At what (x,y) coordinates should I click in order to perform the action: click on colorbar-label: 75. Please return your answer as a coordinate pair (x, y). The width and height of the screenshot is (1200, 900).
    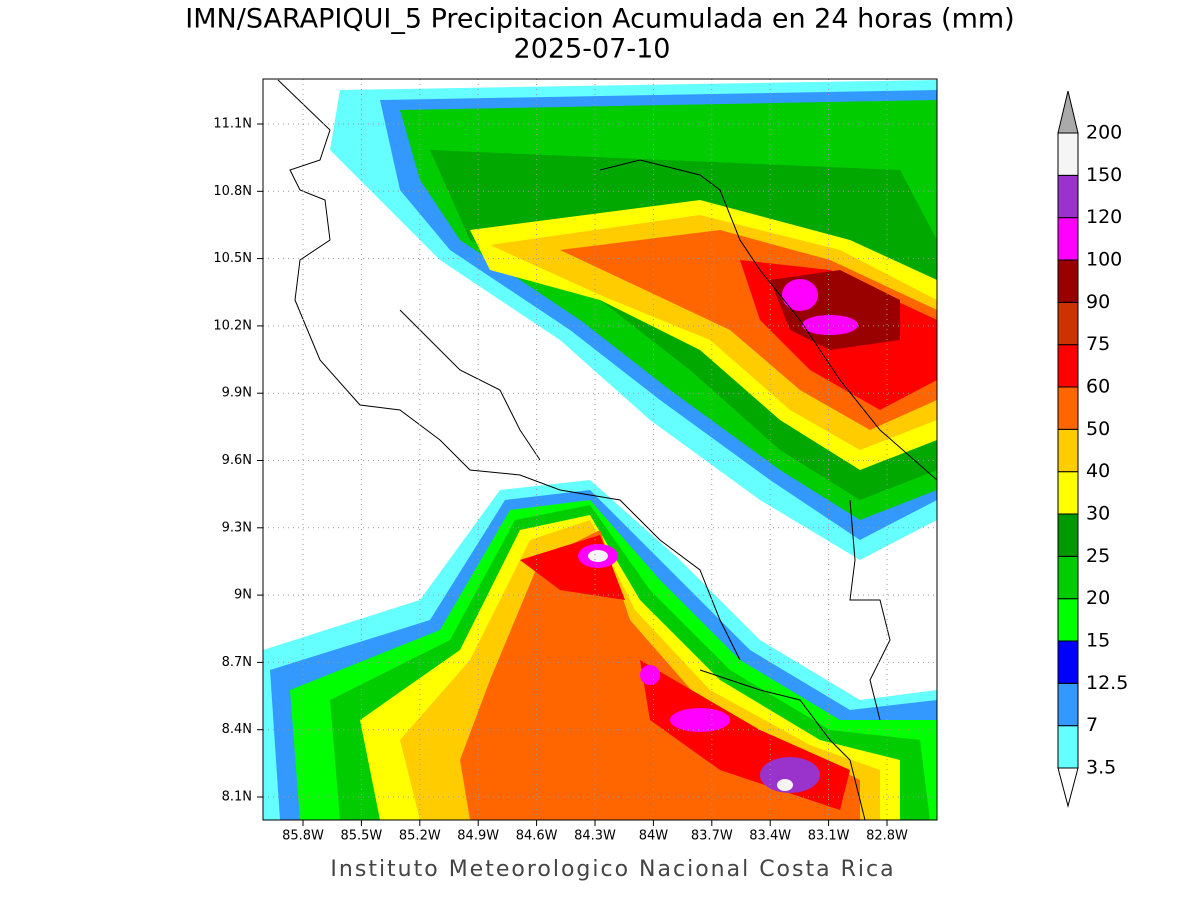
    Looking at the image, I should click on (1098, 344).